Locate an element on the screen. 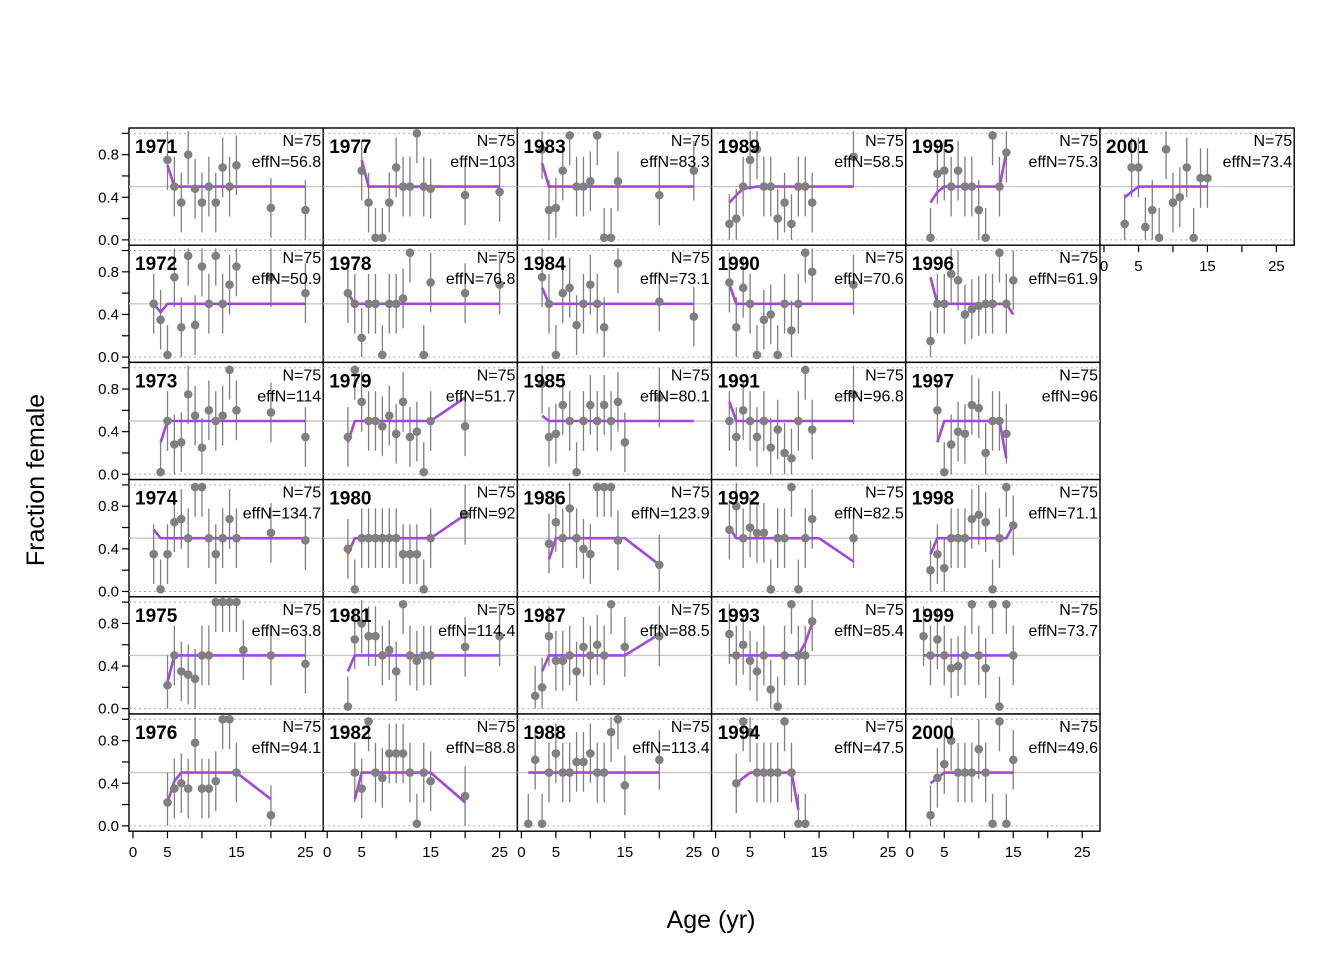 Image resolution: width=1344 pixels, height=960 pixels. panel-1995: 1995 N=75 effN=75.3 is located at coordinates (1003, 186).